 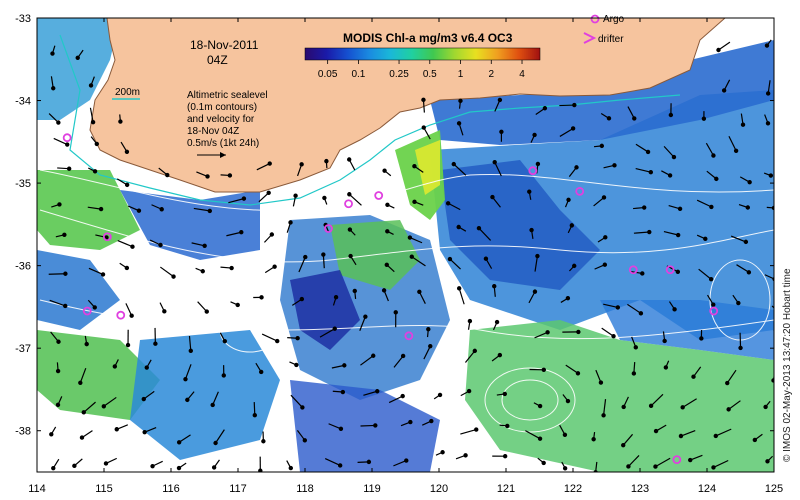 What do you see at coordinates (37, 489) in the screenshot?
I see `x-tick-label: 114` at bounding box center [37, 489].